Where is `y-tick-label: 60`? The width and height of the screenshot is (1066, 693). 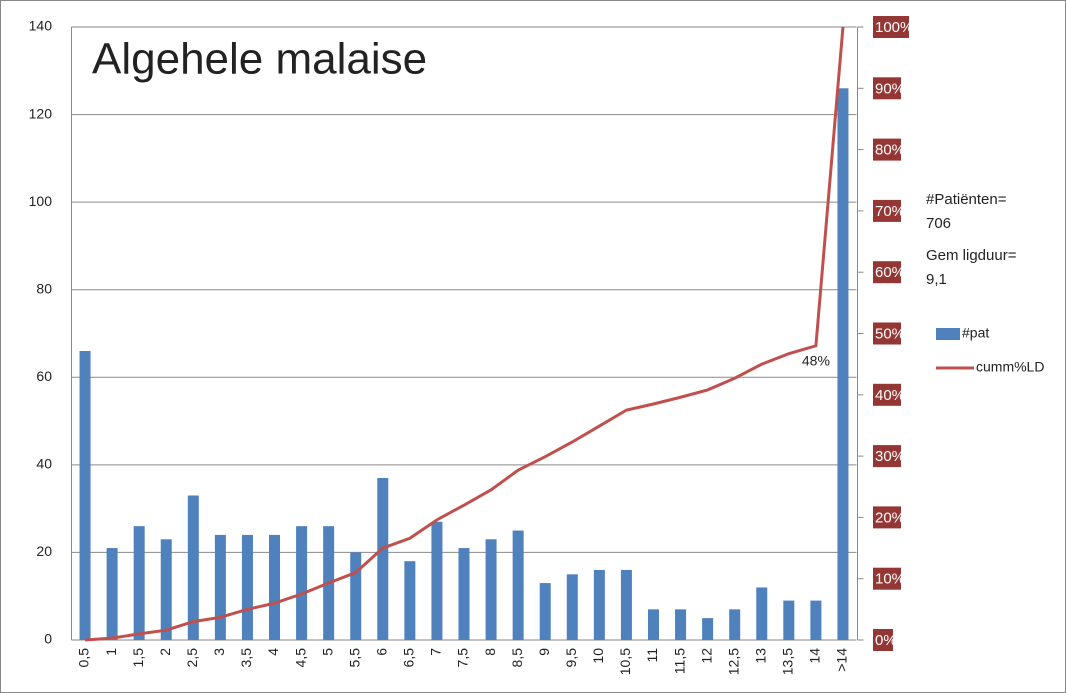
y-tick-label: 60 is located at coordinates (44, 376).